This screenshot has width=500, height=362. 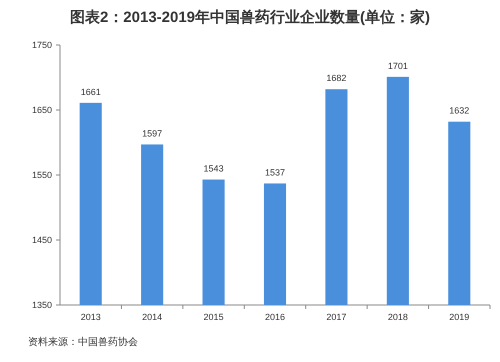 What do you see at coordinates (250, 17) in the screenshot?
I see `chart-title: 图表2：2013-2019年中国兽药行业企业数量(单位：家)` at bounding box center [250, 17].